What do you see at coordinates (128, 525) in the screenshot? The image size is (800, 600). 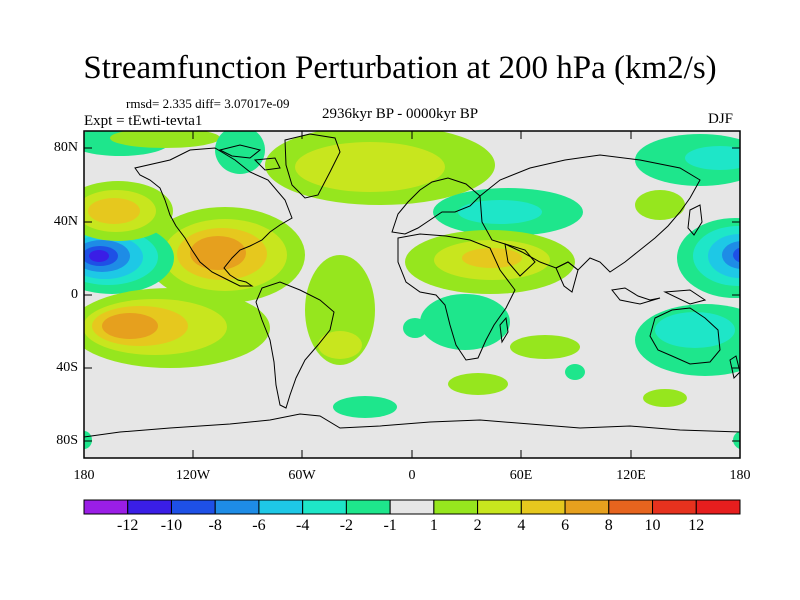 I see `colorbar-label: -12` at bounding box center [128, 525].